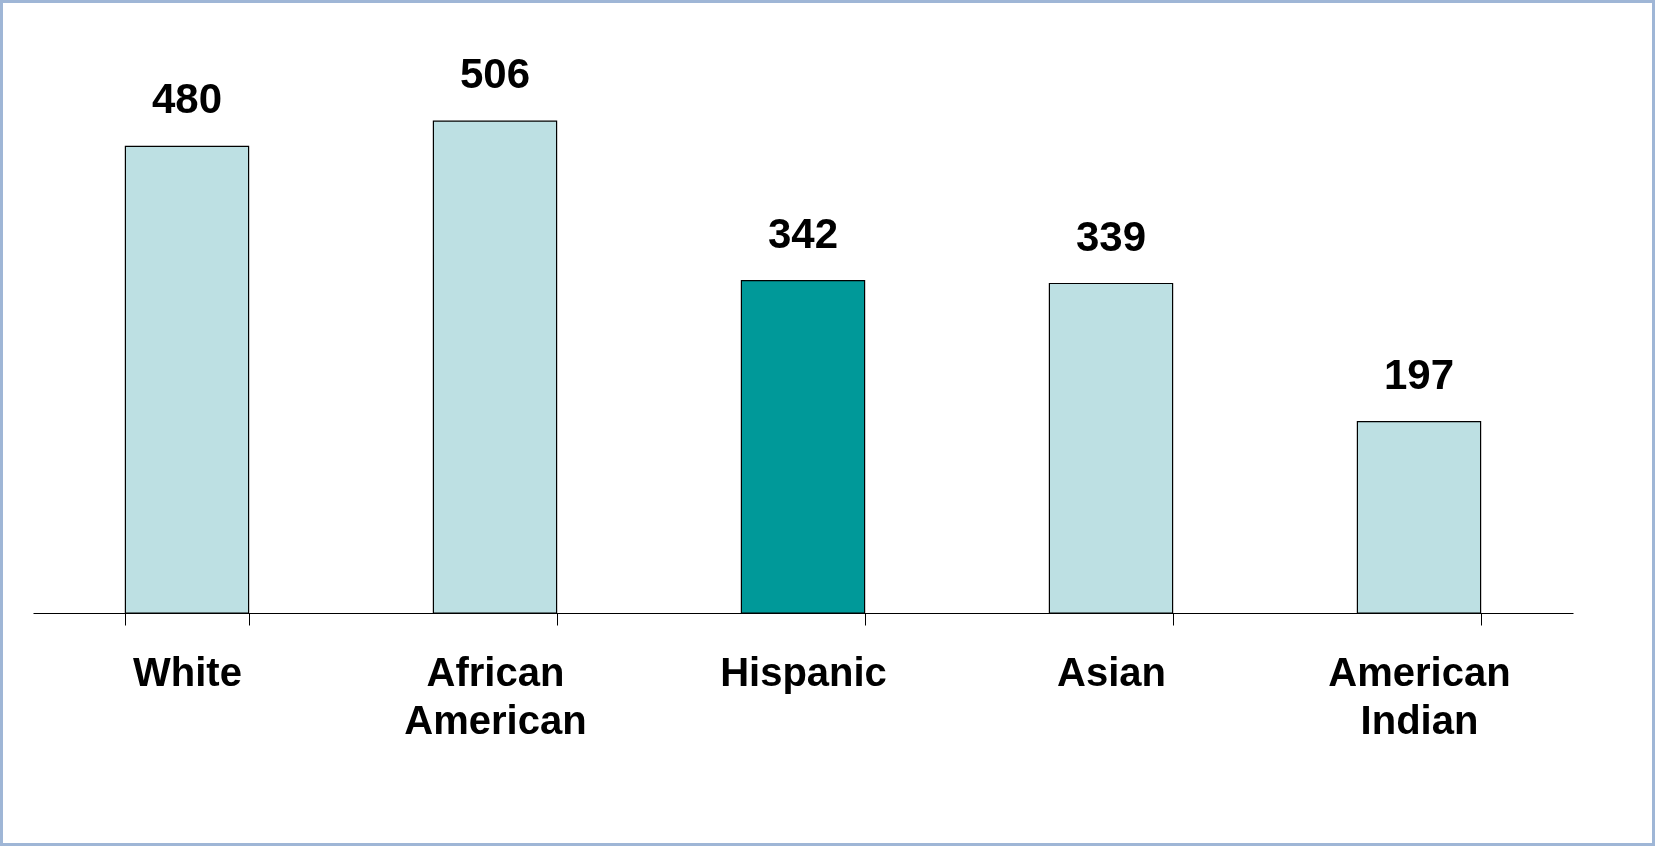 This screenshot has height=852, width=1661. Describe the element at coordinates (1419, 695) in the screenshot. I see `x-tick-label: American Indian` at that location.